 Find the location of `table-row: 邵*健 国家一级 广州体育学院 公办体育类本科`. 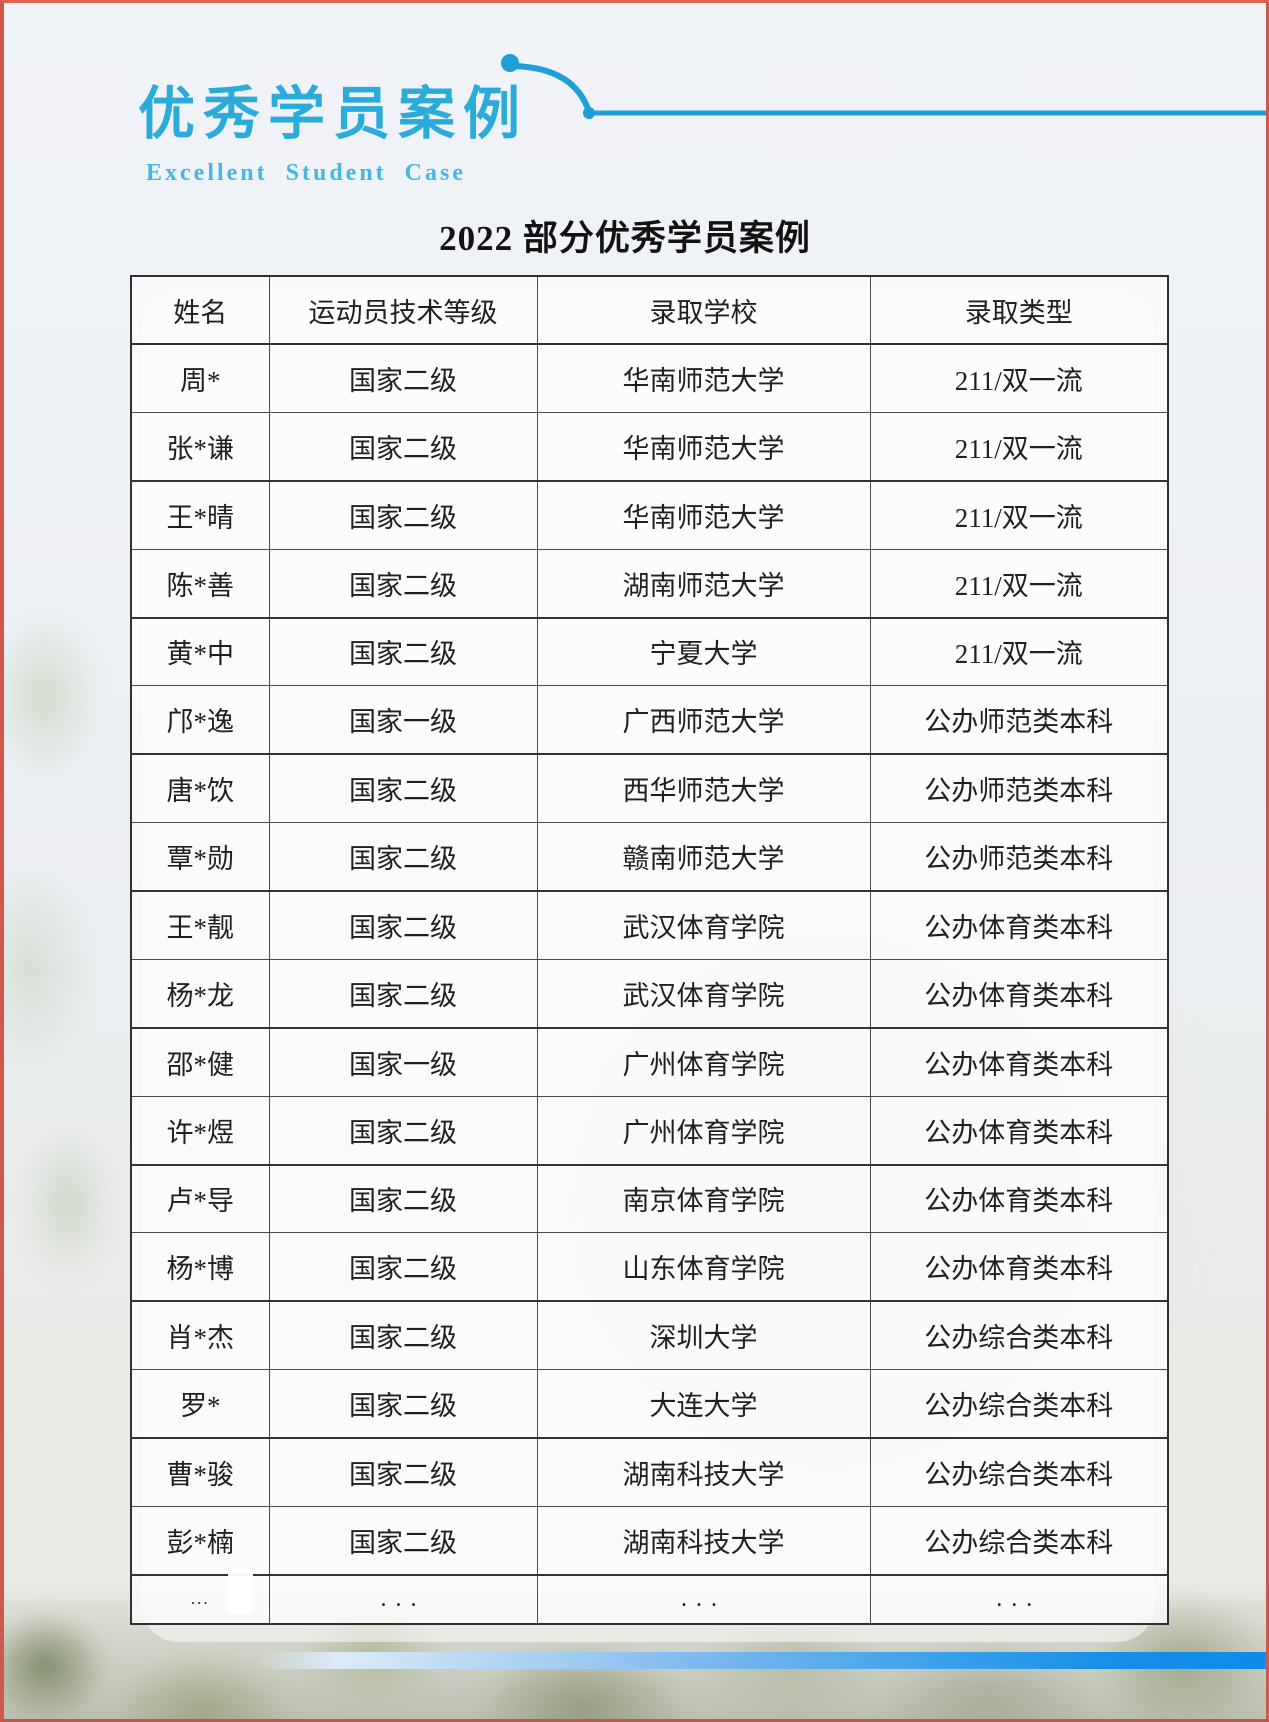

table-row: 邵*健 国家一级 广州体育学院 公办体育类本科 is located at coordinates (649, 1061).